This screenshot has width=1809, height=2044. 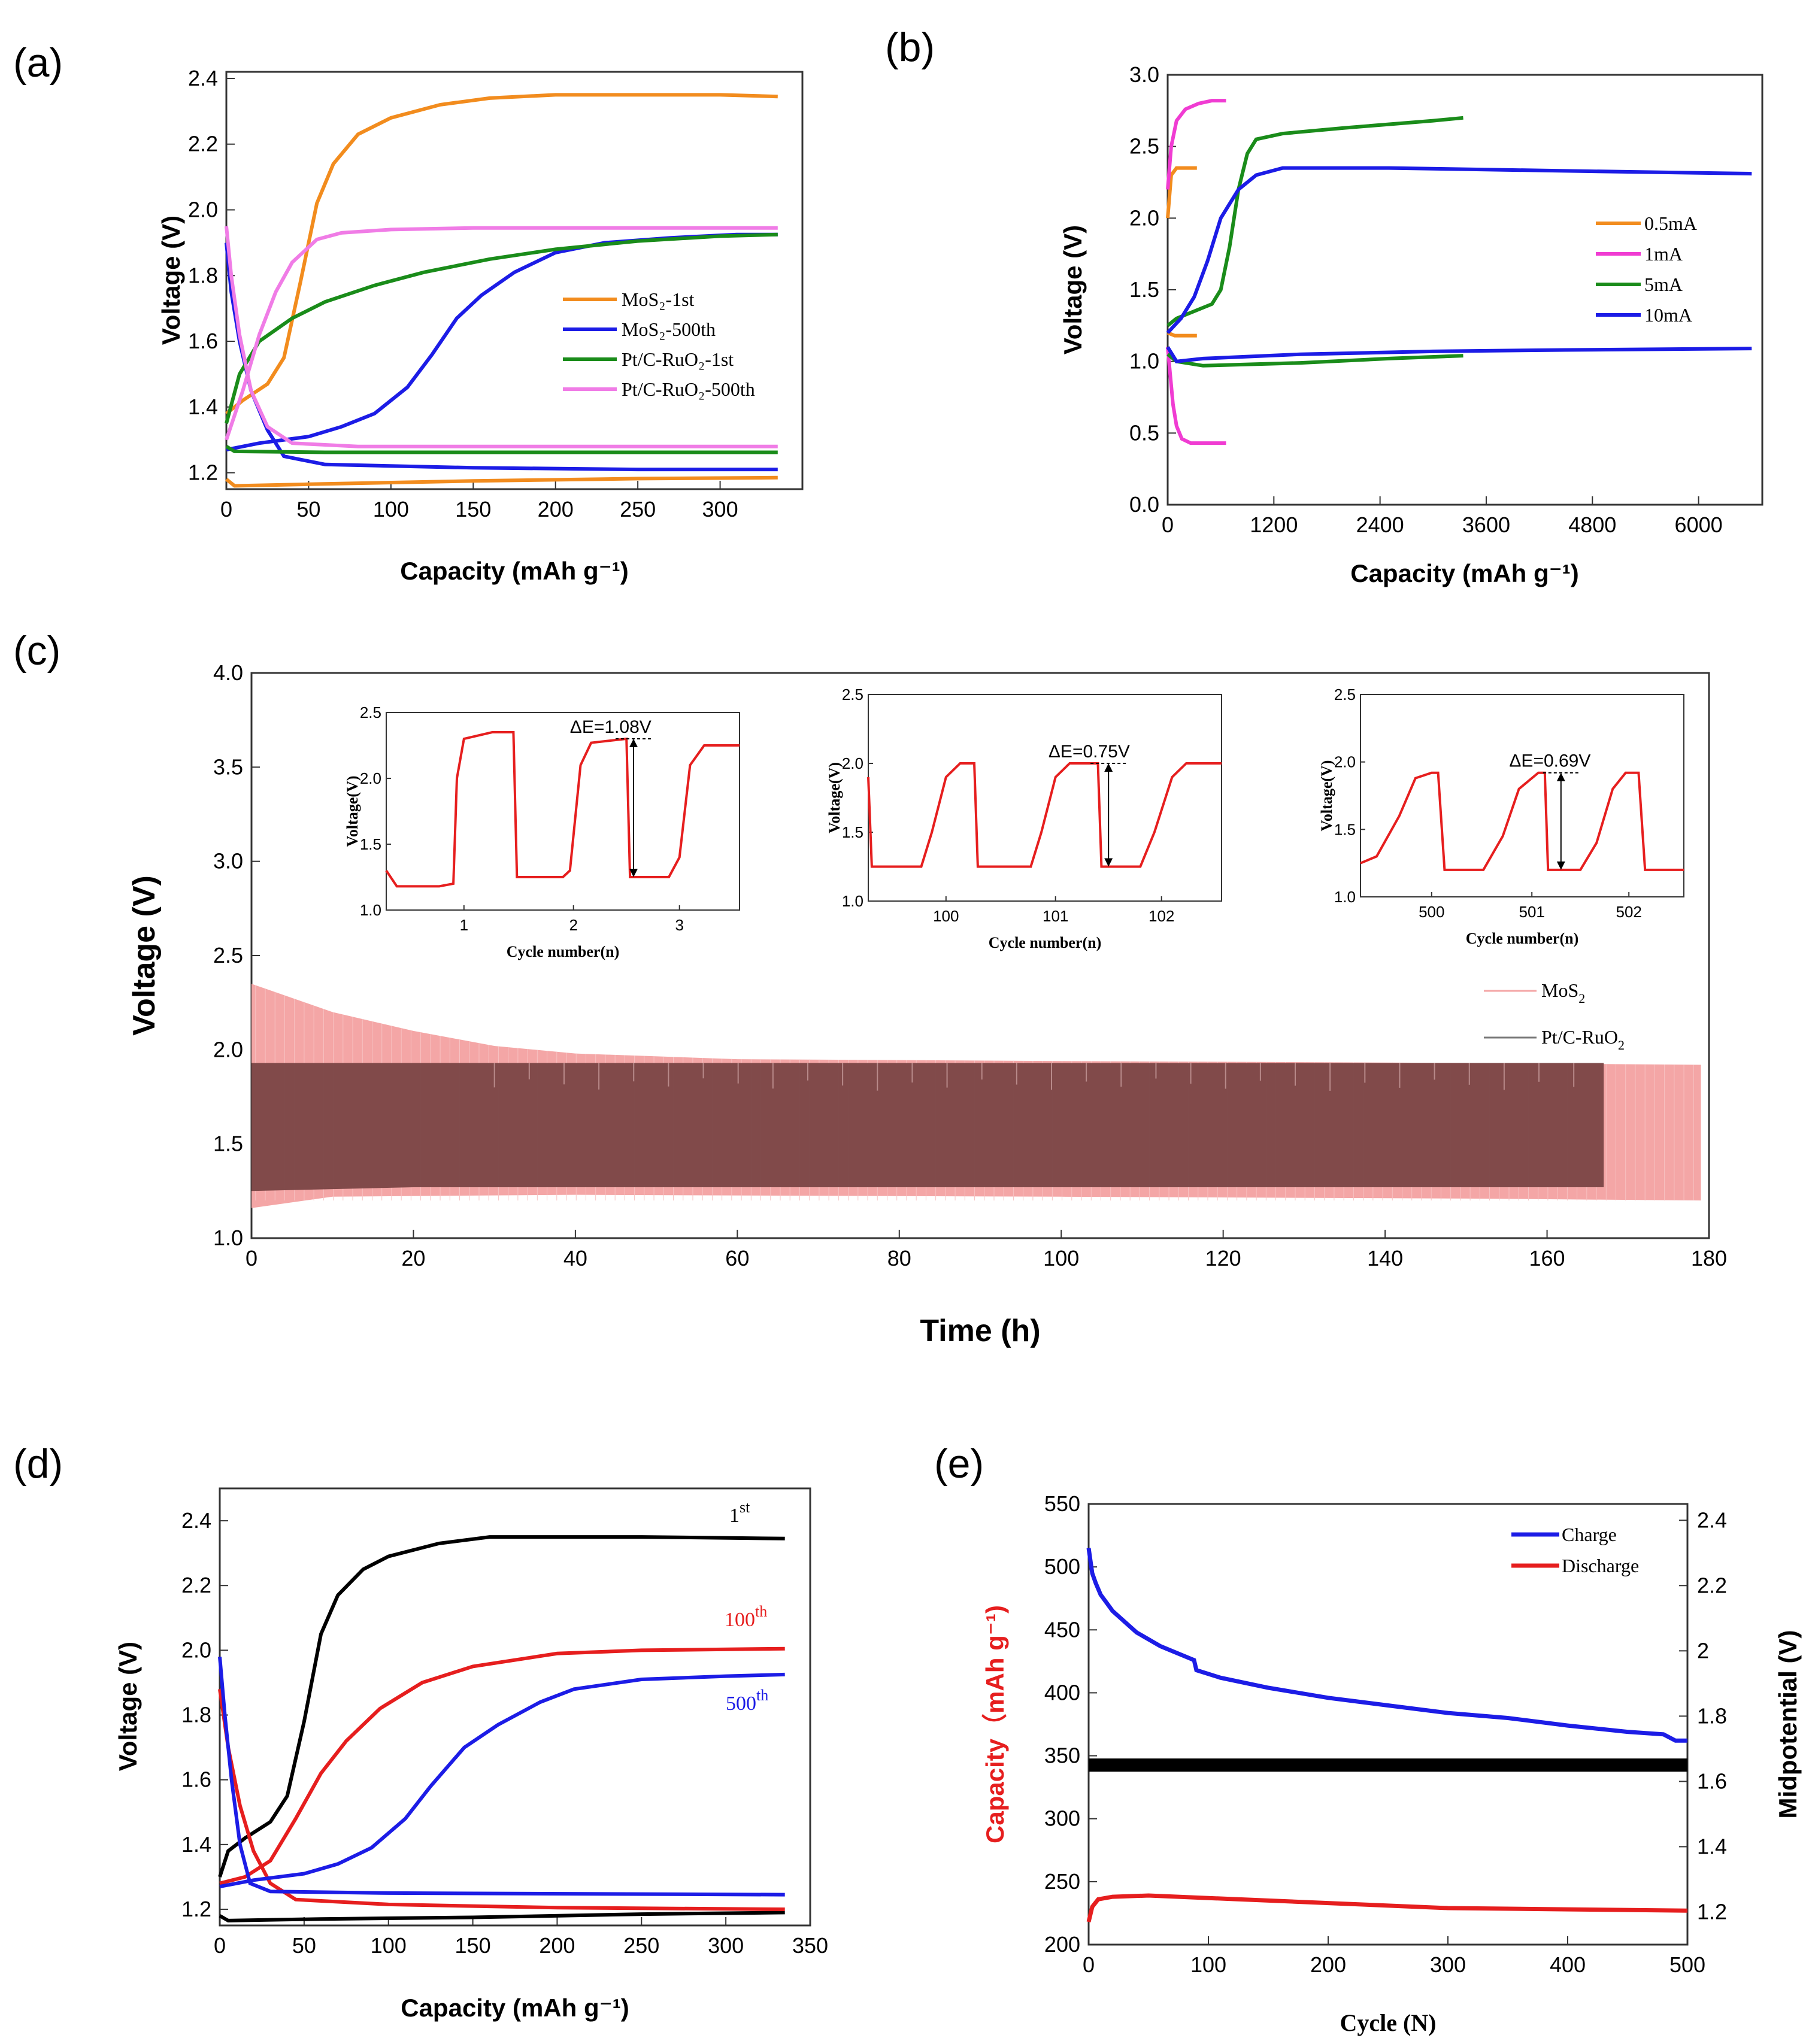 I want to click on x-tick-label: 4800, so click(x=1592, y=524).